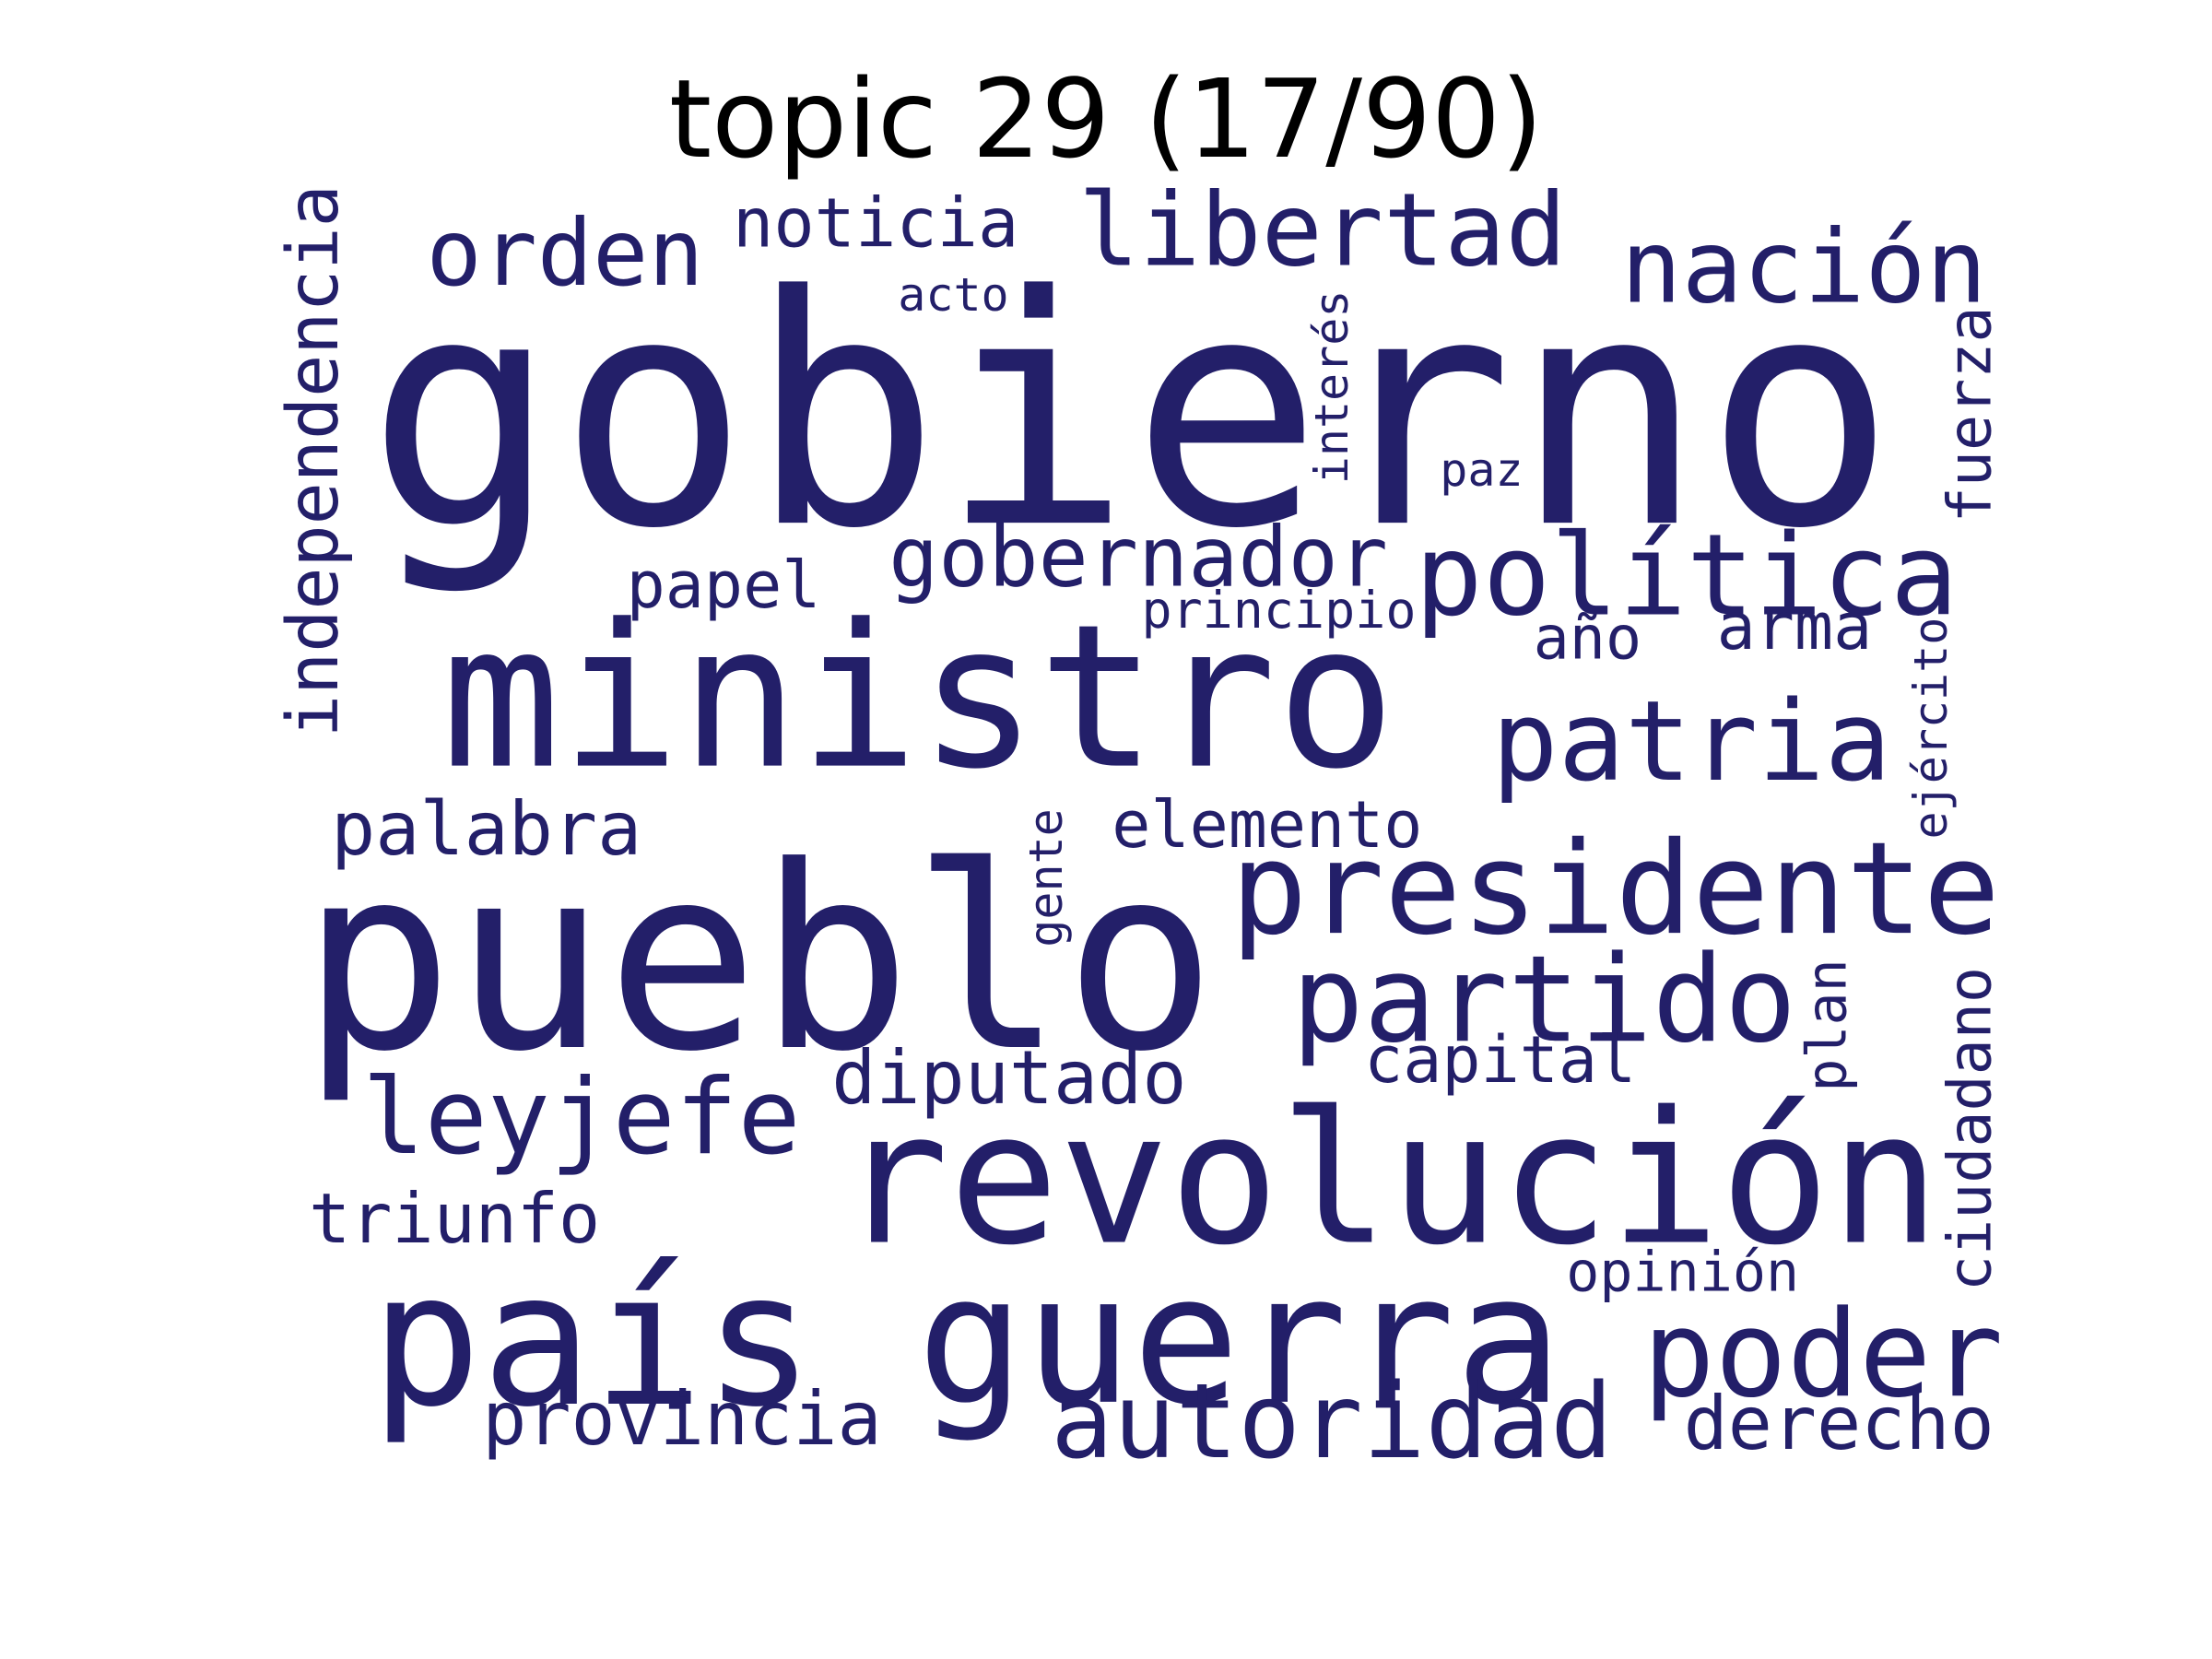 The height and width of the screenshot is (1659, 2212). I want to click on cloud-word-2: pueblo, so click(759, 959).